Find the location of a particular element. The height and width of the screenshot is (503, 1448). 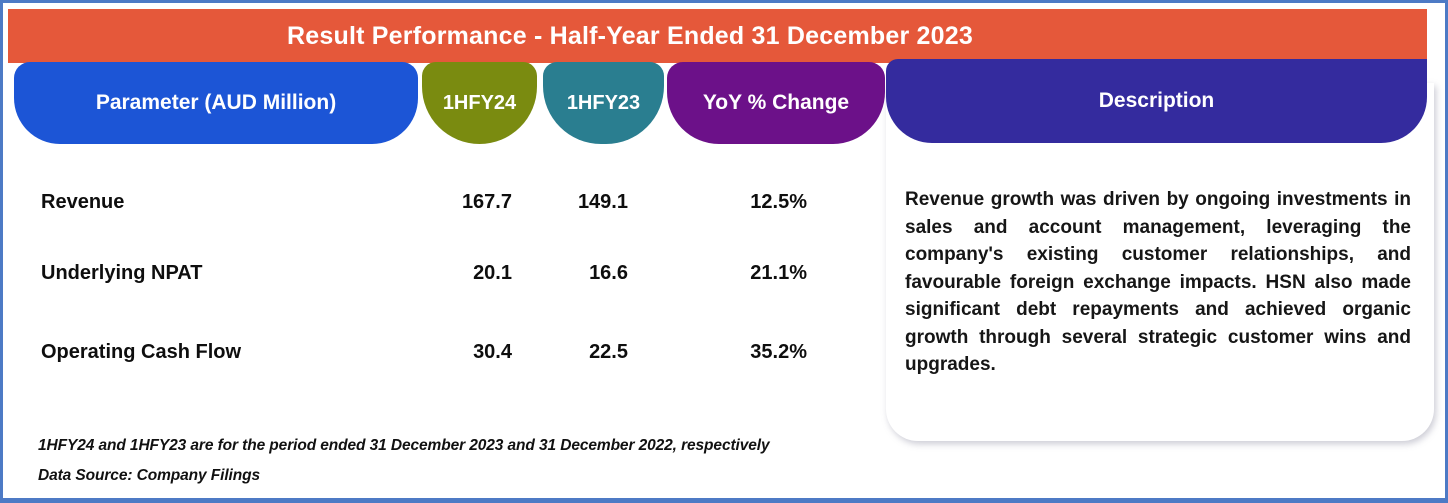

column-header-1hfy24-label: 1HFY24 is located at coordinates (479, 102).